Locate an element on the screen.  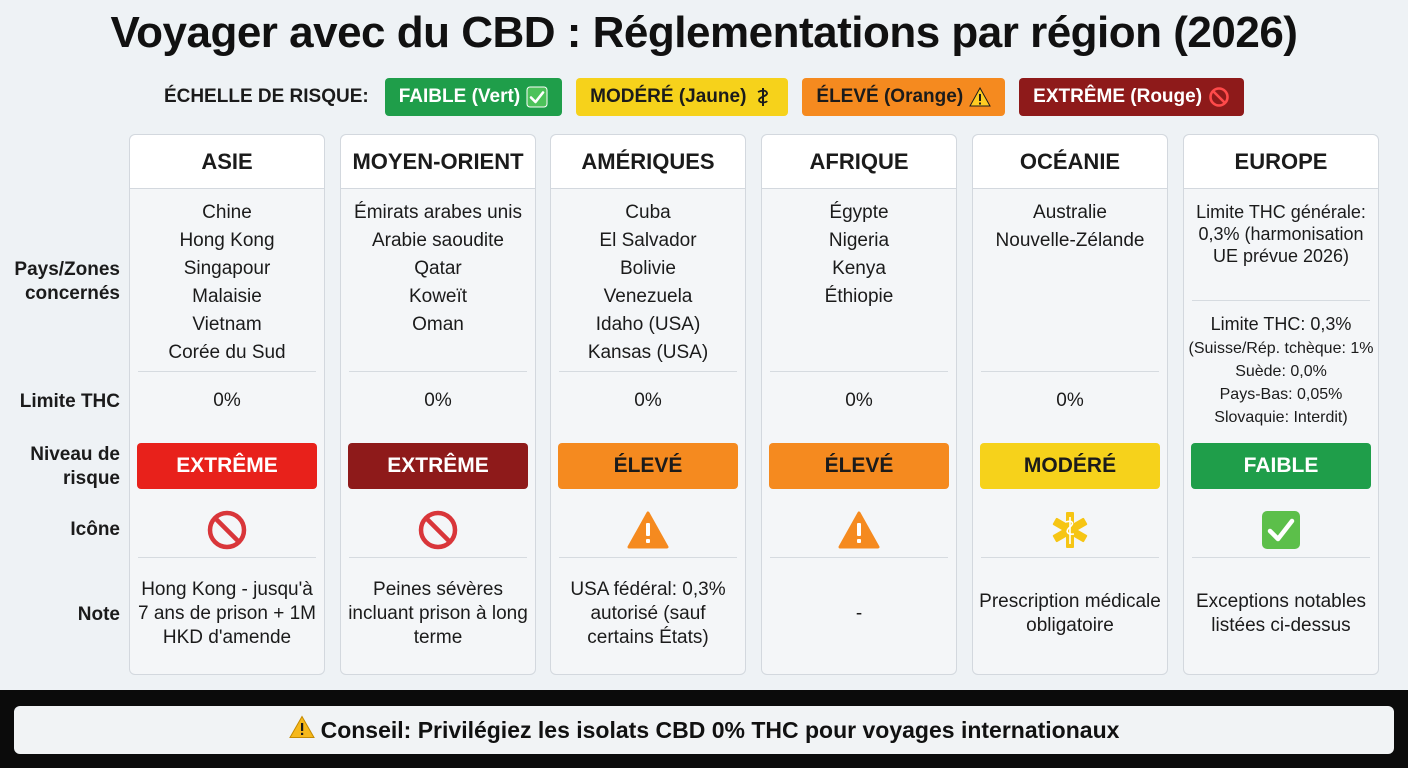
country-item: Australie is located at coordinates (1070, 212).